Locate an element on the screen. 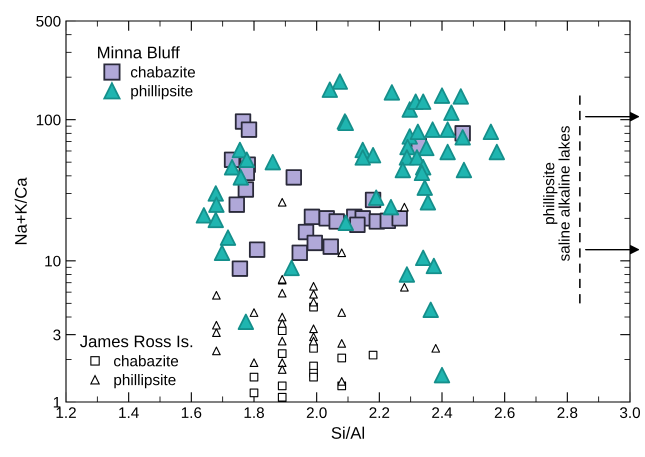 The width and height of the screenshot is (645, 457). x-tick-label: 1.6 is located at coordinates (192, 412).